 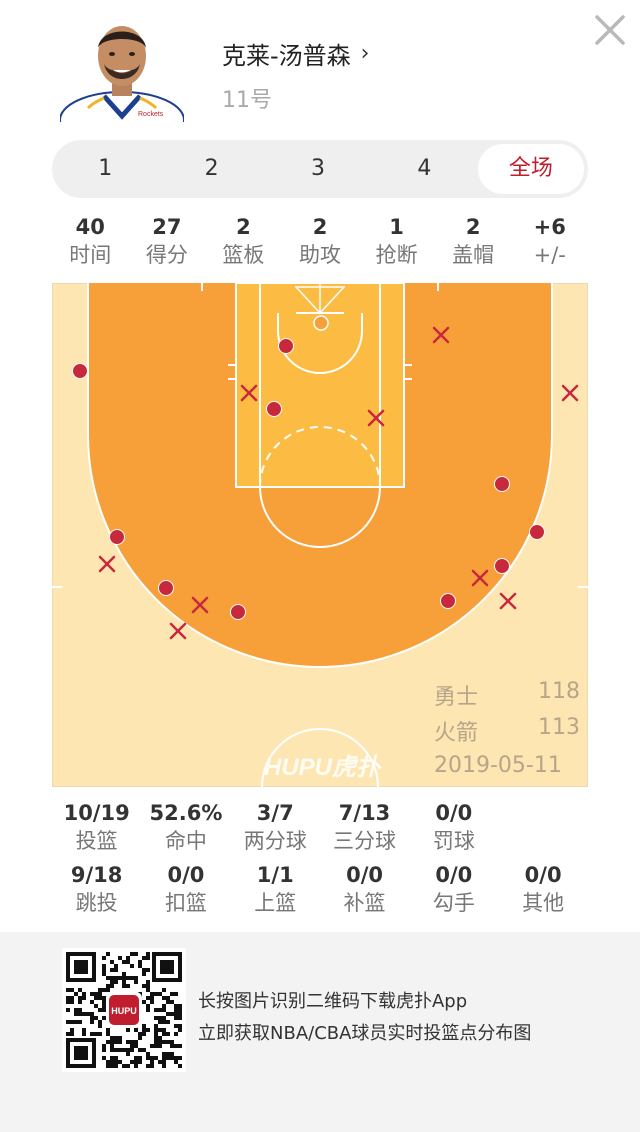 I want to click on hupu-logo-icon, so click(x=124, y=1010).